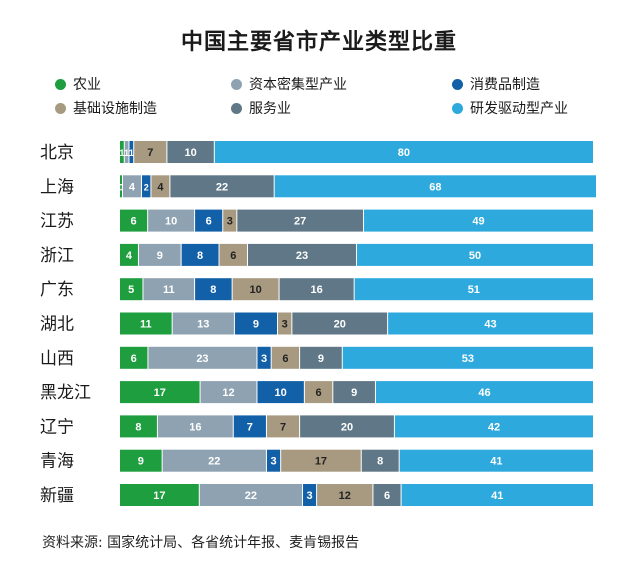  I want to click on category-label: 上海, so click(57, 187).